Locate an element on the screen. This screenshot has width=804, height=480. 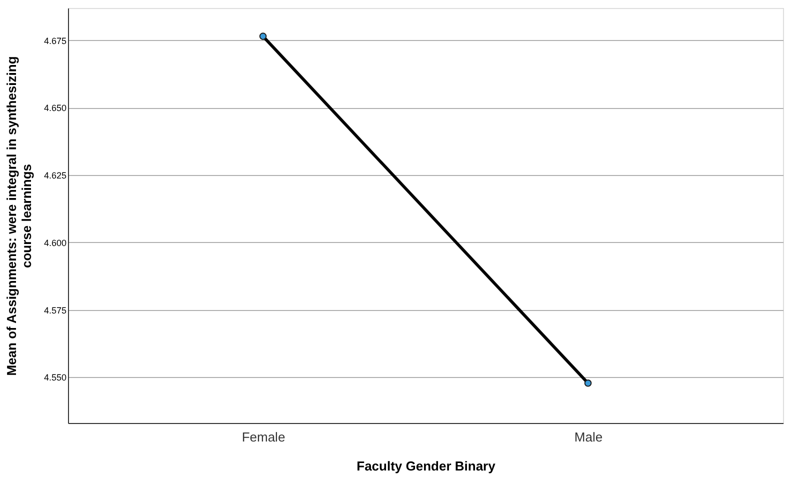
y-tick-label: 4.600 is located at coordinates (55, 243).